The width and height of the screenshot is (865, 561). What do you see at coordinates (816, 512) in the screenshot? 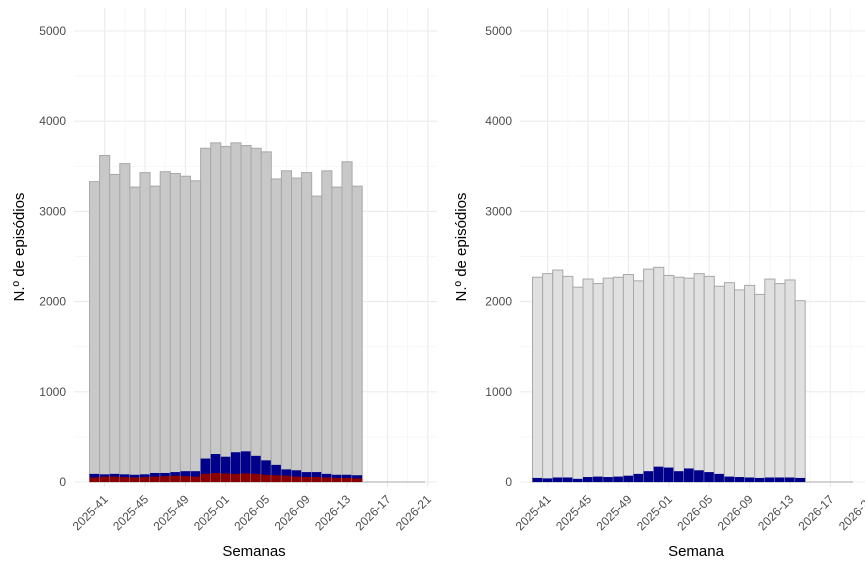
I see `x-tick-label: 2026-17` at bounding box center [816, 512].